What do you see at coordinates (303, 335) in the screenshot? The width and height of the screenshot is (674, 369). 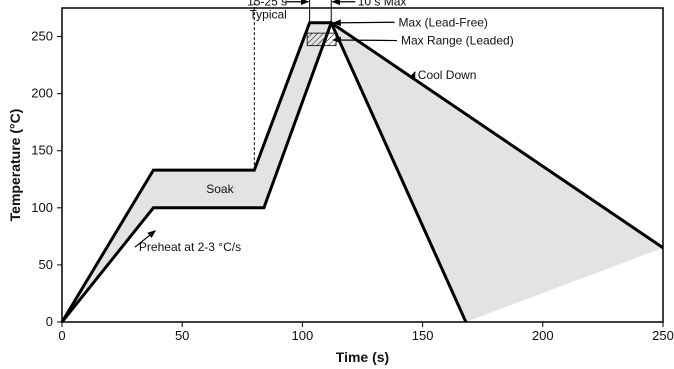 I see `x-tick-label: 100` at bounding box center [303, 335].